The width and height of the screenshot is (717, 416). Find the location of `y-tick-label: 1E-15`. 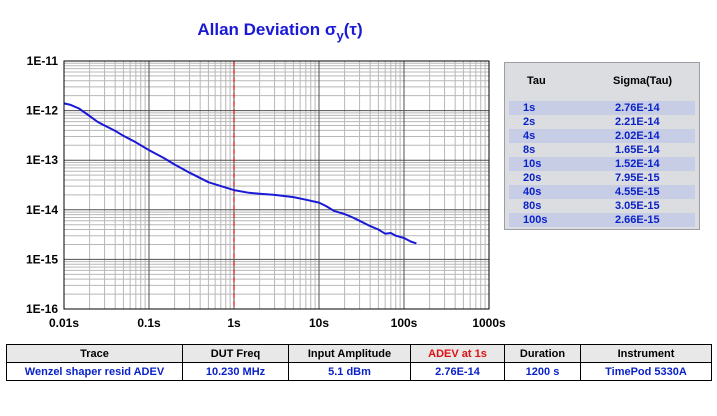

y-tick-label: 1E-15 is located at coordinates (42, 259).